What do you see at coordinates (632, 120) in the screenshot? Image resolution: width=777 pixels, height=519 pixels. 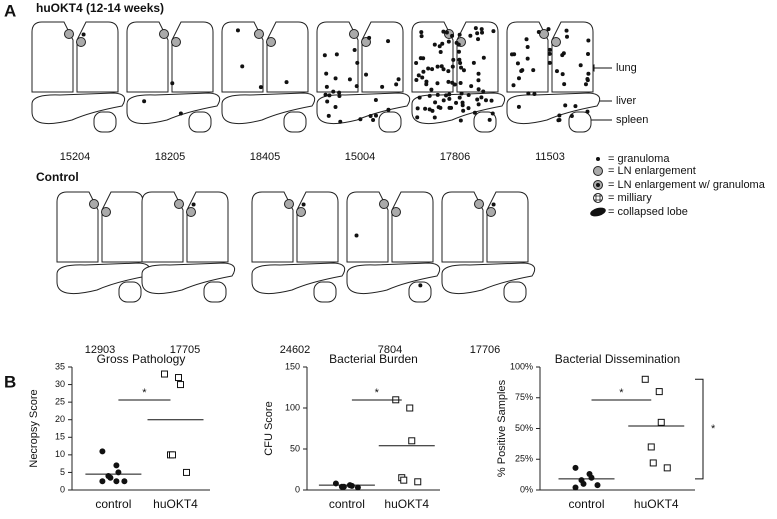 I see `organ-label: spleen` at bounding box center [632, 120].